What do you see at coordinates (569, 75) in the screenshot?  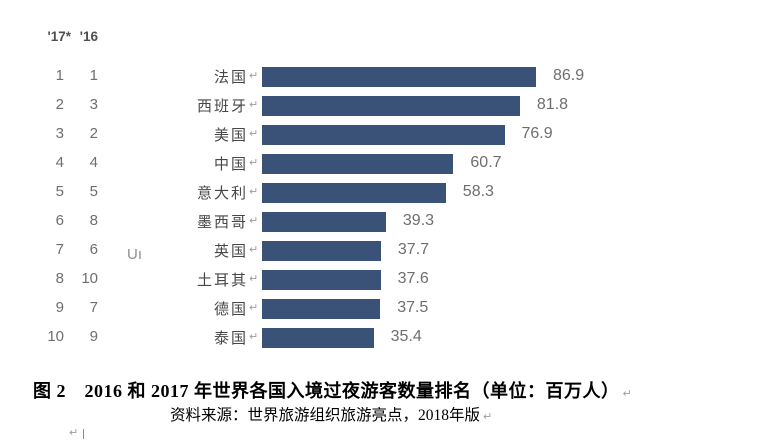 I see `value-label: 86.9` at bounding box center [569, 75].